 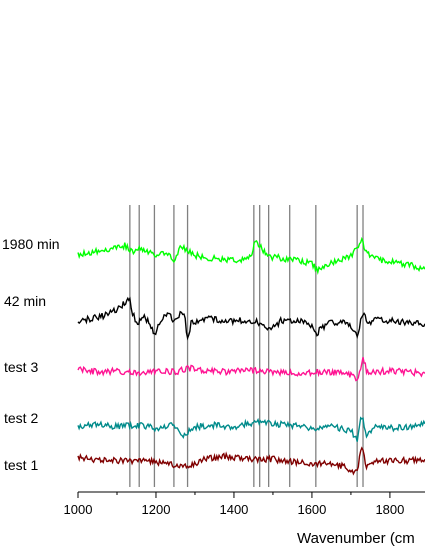 What do you see at coordinates (78, 509) in the screenshot?
I see `x-tick-label-1000: 1000` at bounding box center [78, 509].